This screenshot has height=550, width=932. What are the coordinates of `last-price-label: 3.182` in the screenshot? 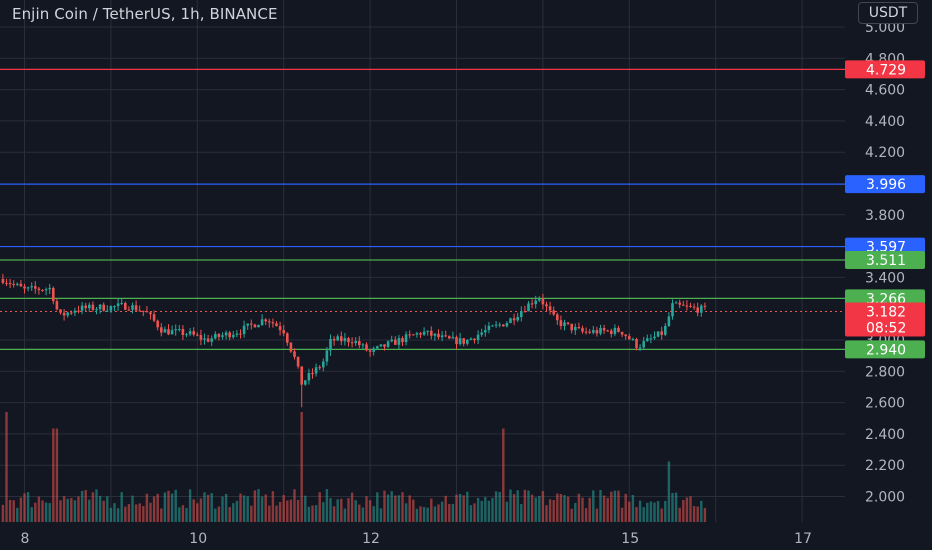 It's located at (886, 313).